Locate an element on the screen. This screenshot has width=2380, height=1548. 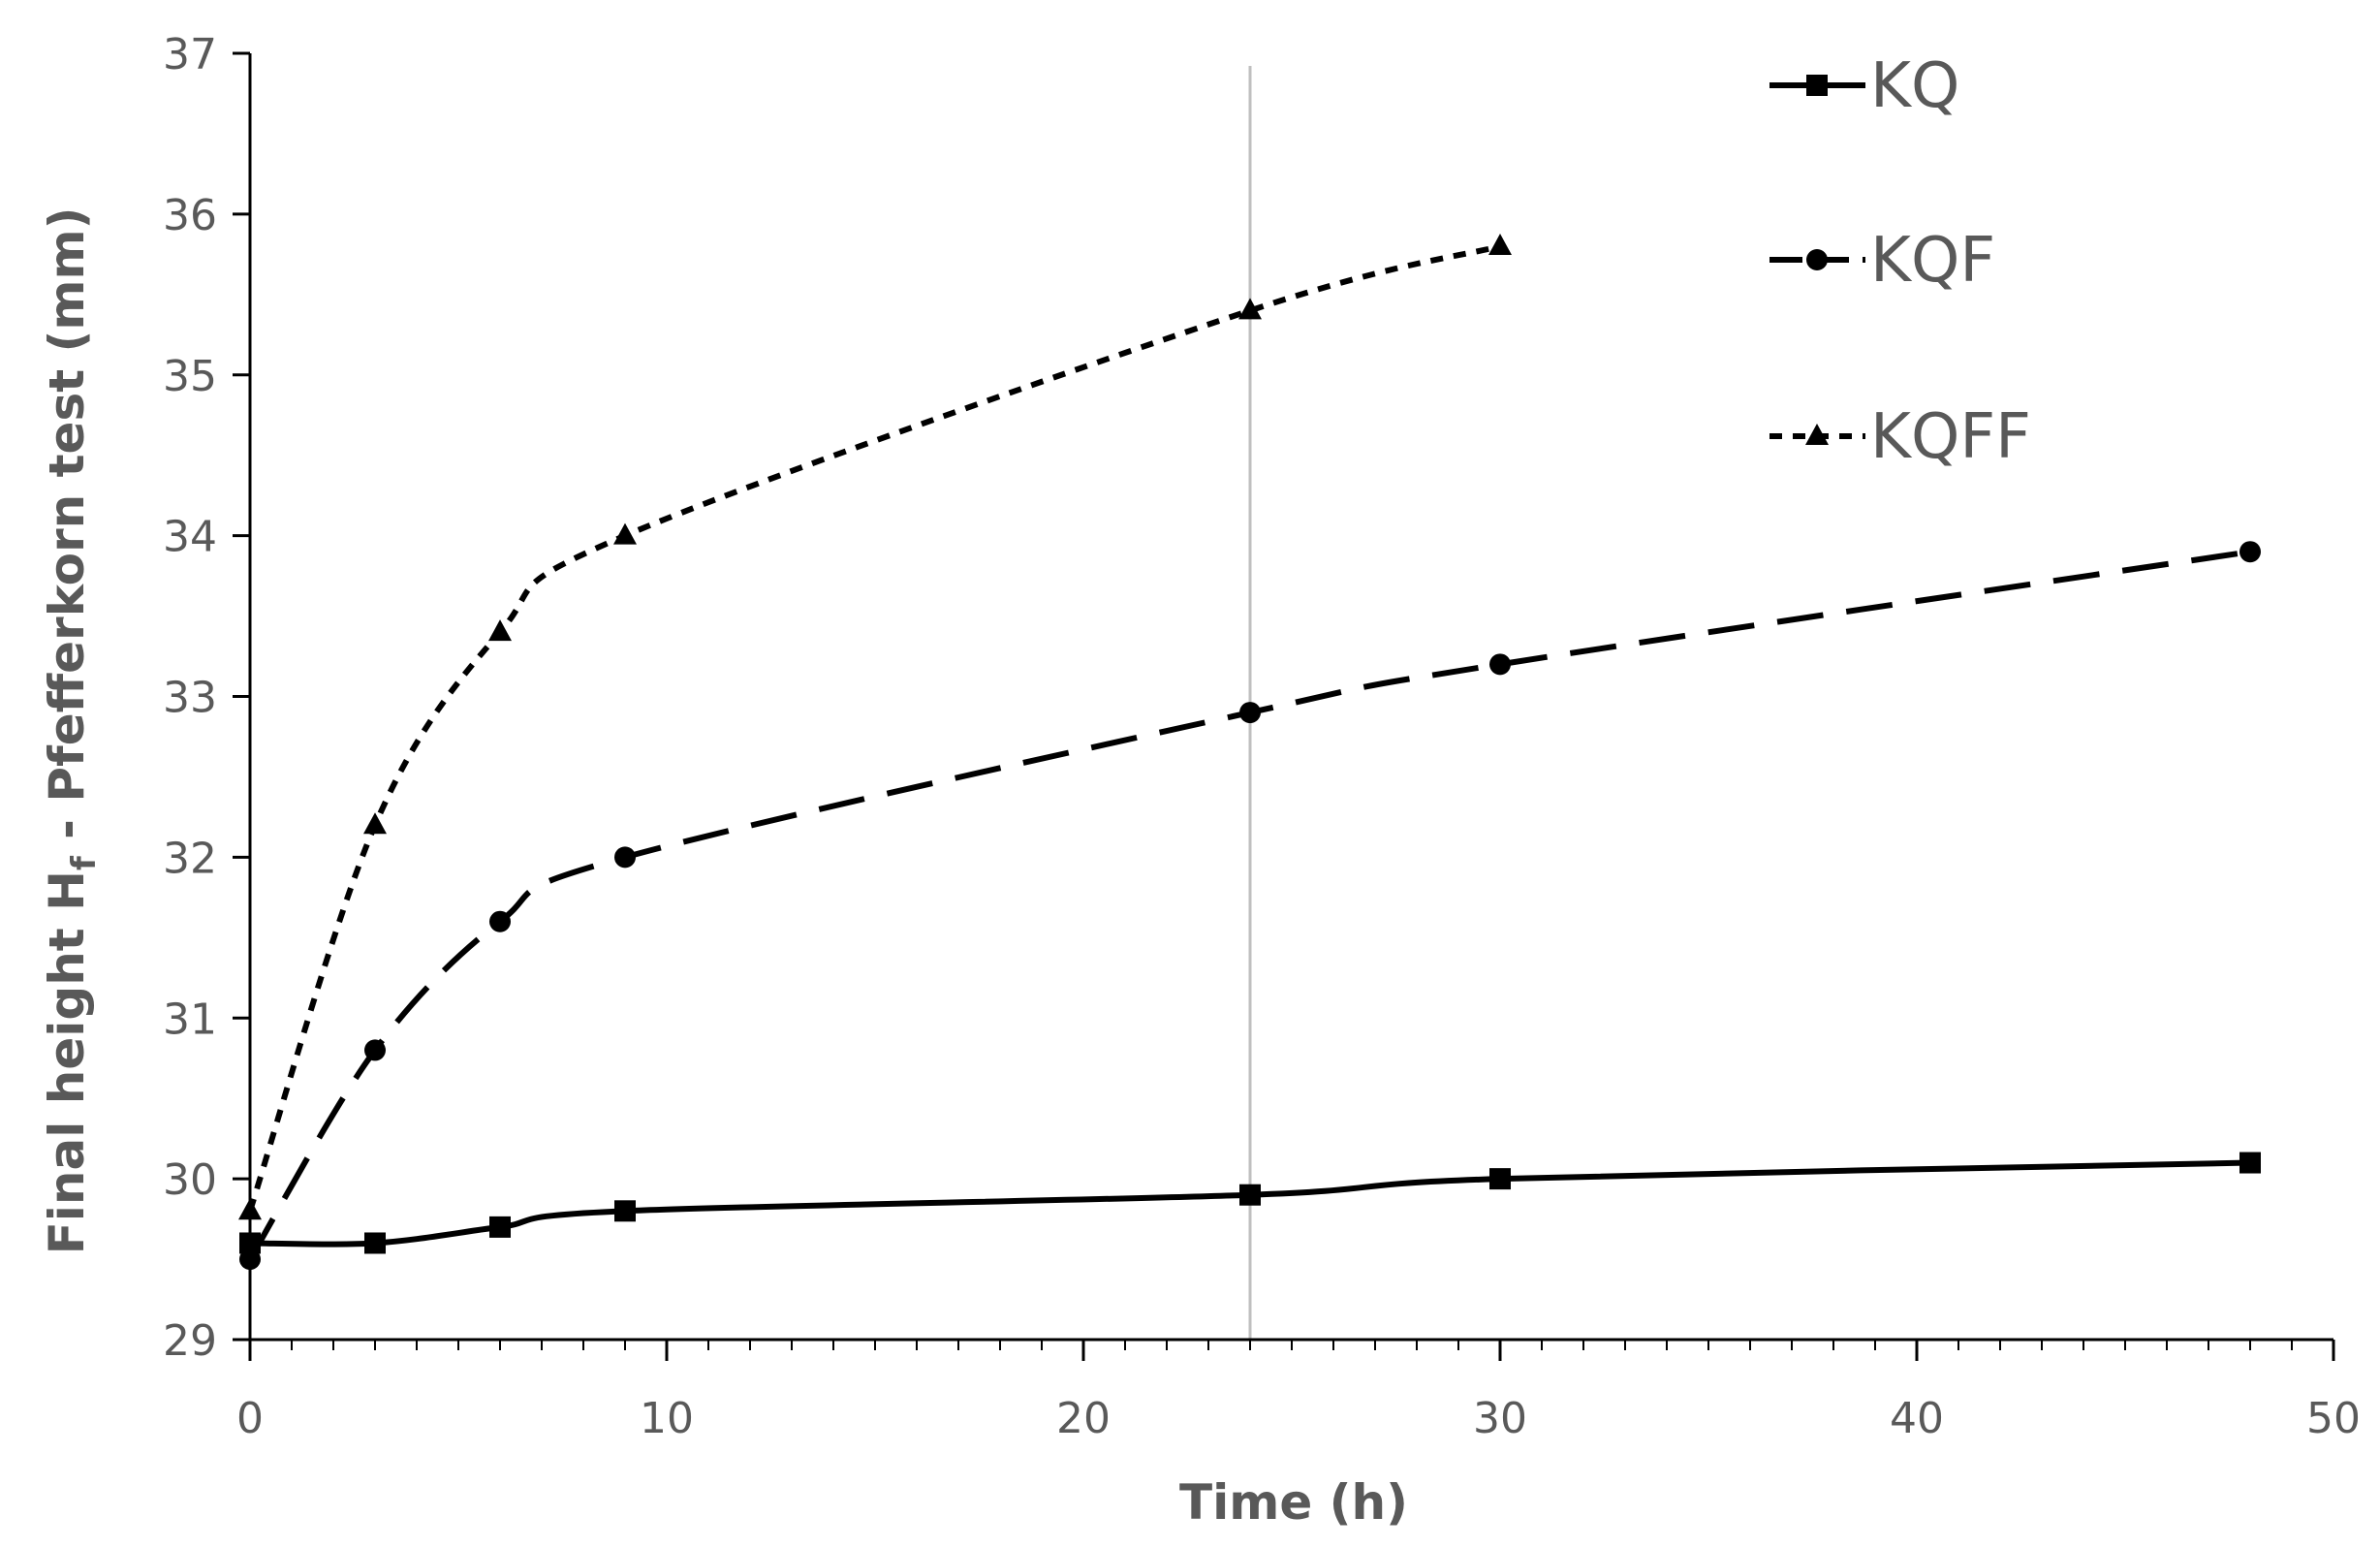
series-line-kq is located at coordinates (1250, 1203).